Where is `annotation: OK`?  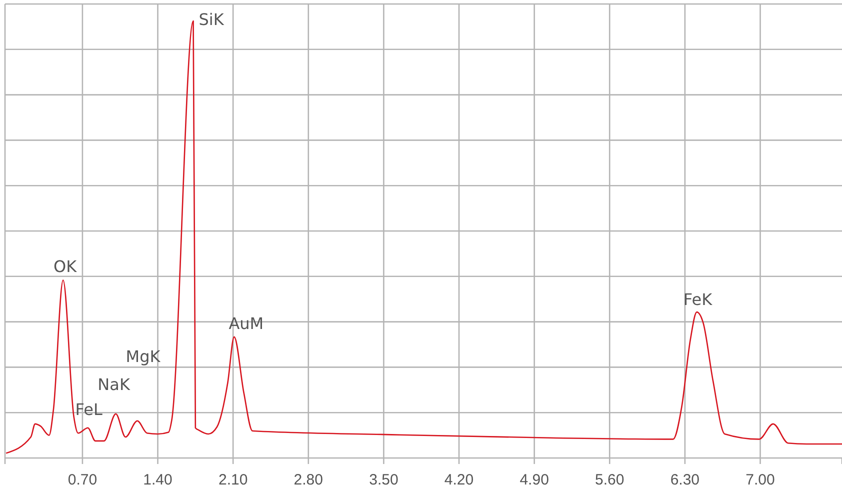 annotation: OK is located at coordinates (66, 266).